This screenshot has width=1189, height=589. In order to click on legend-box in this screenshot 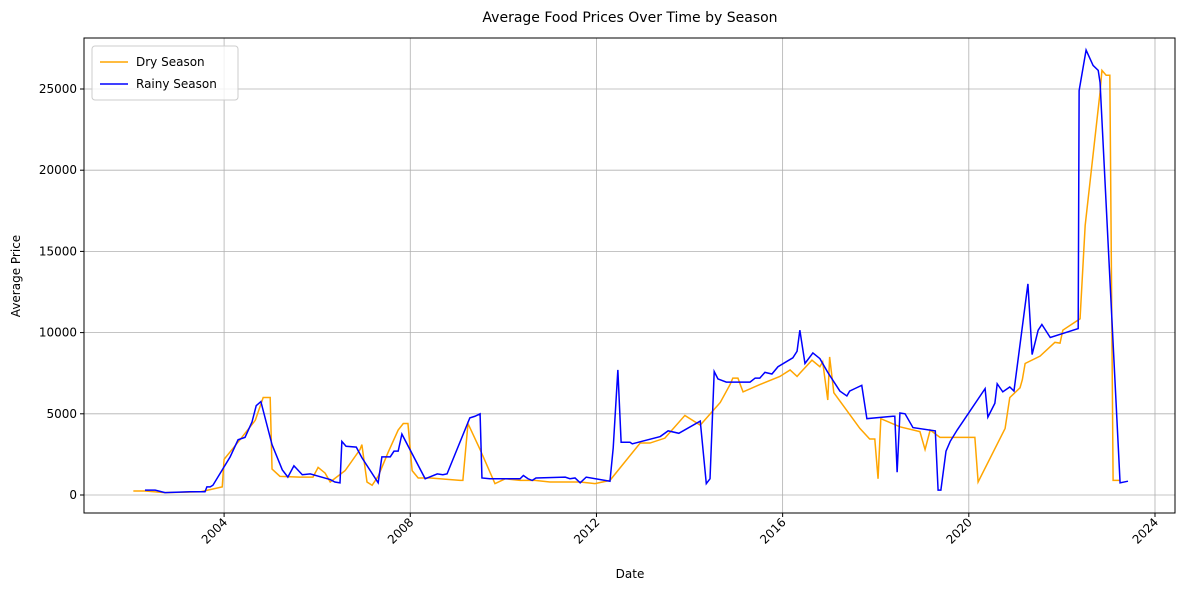, I will do `click(165, 73)`.